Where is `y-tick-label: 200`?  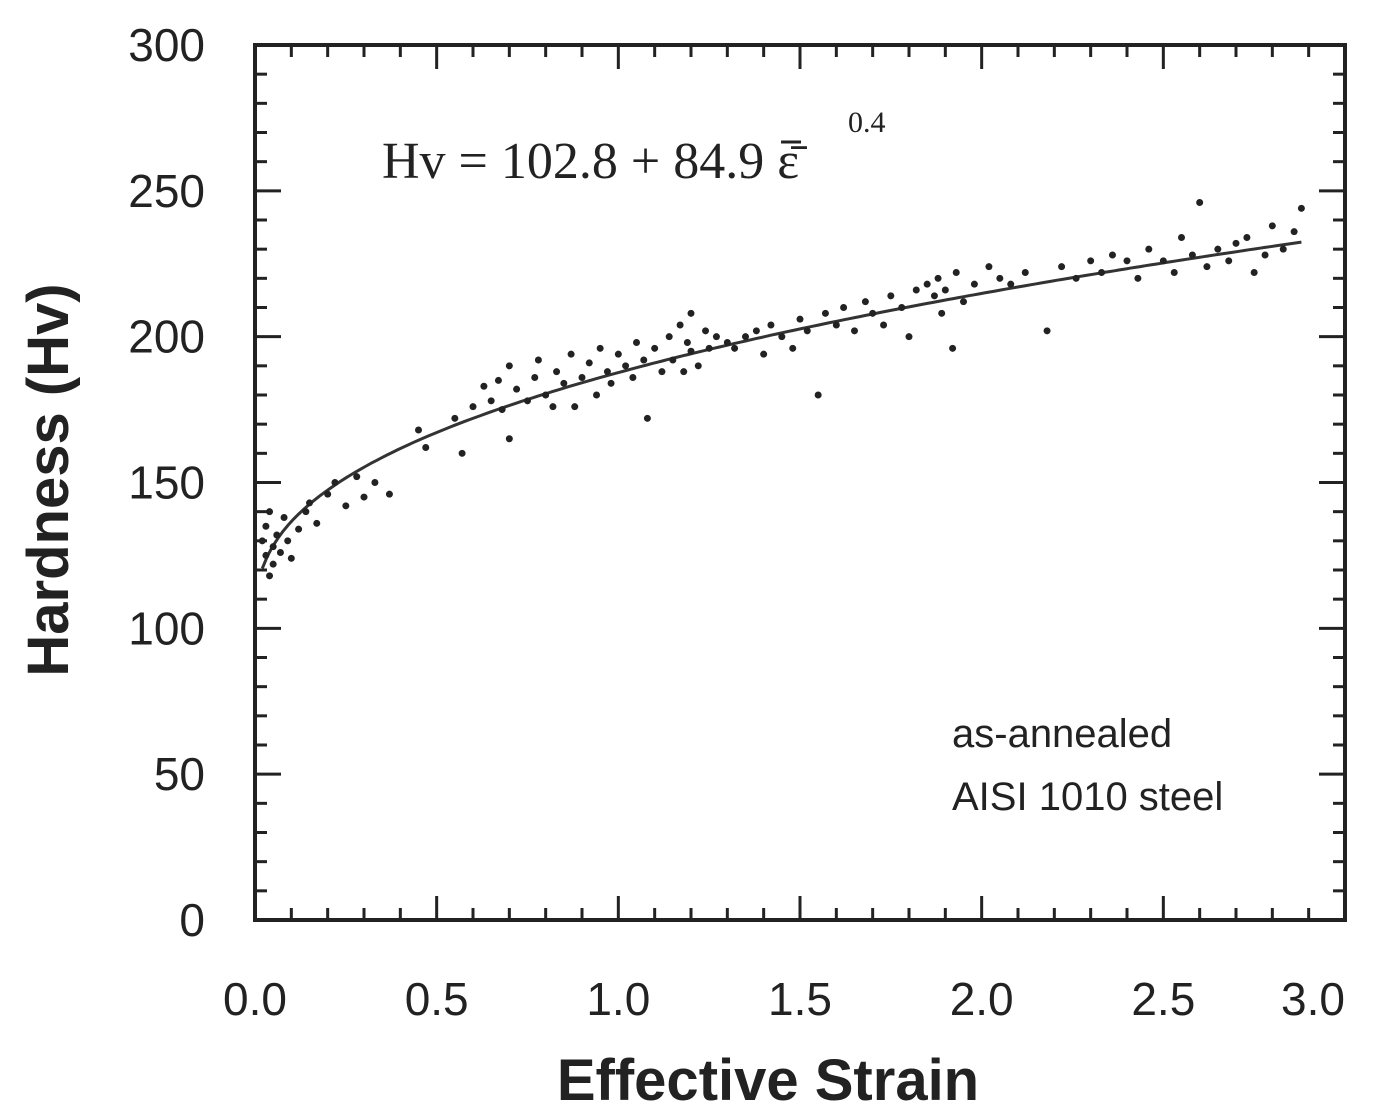
y-tick-label: 200 is located at coordinates (166, 337).